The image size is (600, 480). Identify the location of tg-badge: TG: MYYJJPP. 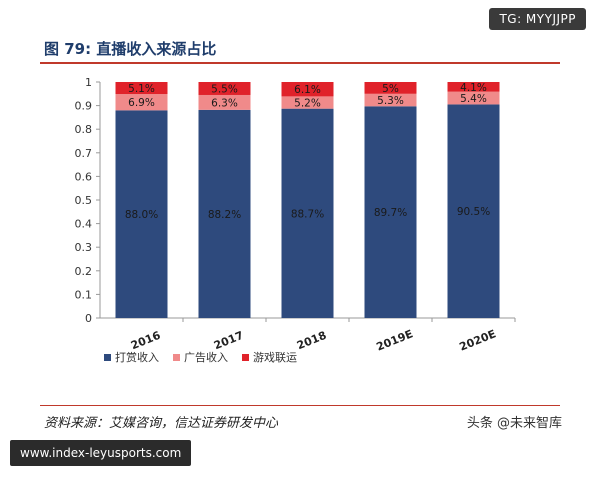
(537, 19).